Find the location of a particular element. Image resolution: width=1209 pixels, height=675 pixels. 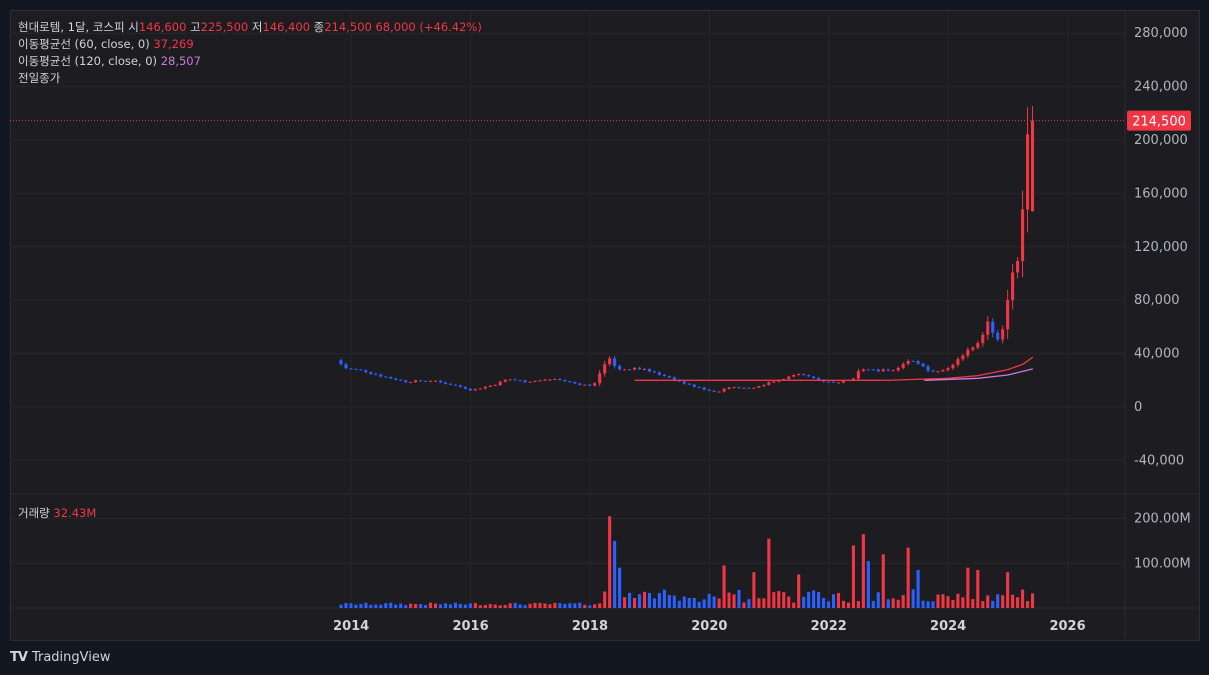

price-tick-label: 200,000 is located at coordinates (1161, 140).